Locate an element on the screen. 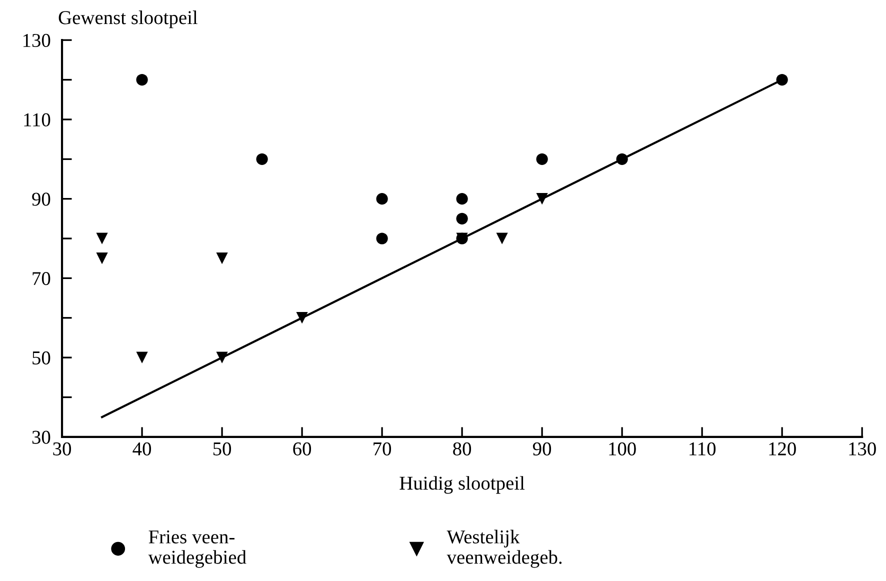 The height and width of the screenshot is (581, 886). y-tick-label: 30 is located at coordinates (41, 437).